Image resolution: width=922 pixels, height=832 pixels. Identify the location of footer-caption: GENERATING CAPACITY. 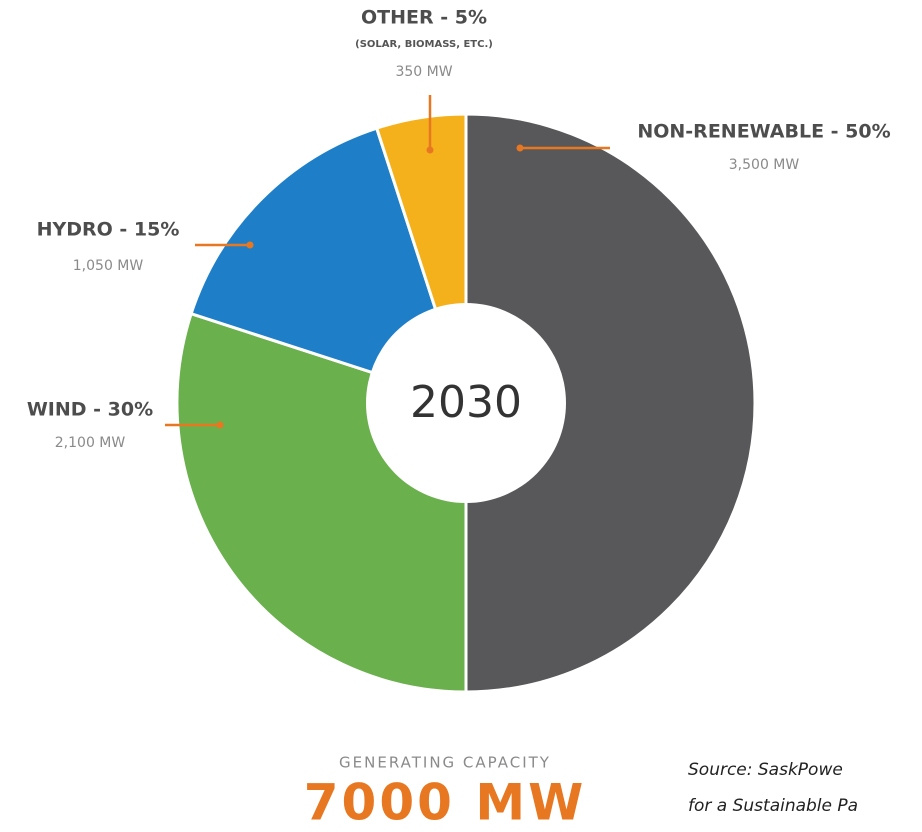
(445, 763).